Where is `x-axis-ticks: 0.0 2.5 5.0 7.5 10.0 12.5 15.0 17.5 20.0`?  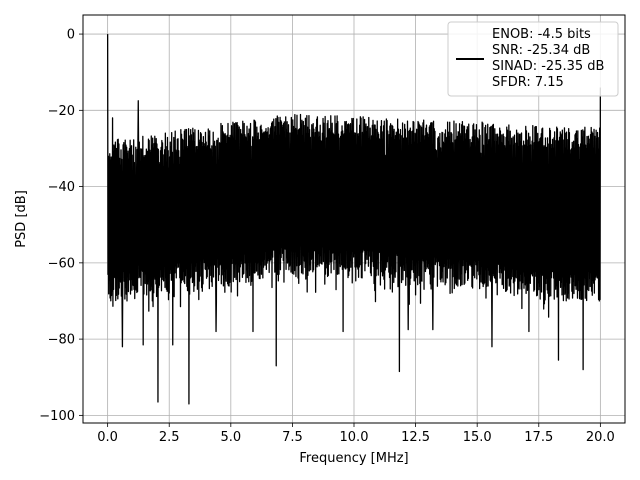
x-axis-ticks: 0.0 2.5 5.0 7.5 10.0 12.5 15.0 17.5 20.0 is located at coordinates (356, 434).